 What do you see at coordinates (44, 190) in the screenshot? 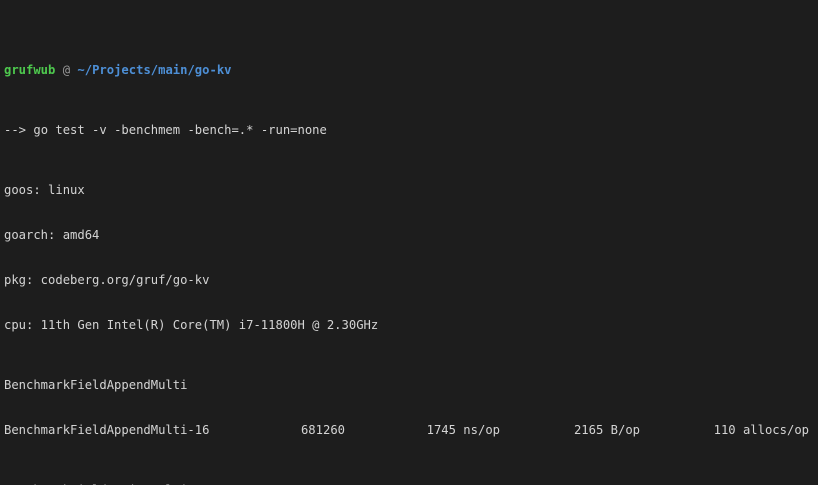
I see `output-goos: goos: linux` at bounding box center [44, 190].